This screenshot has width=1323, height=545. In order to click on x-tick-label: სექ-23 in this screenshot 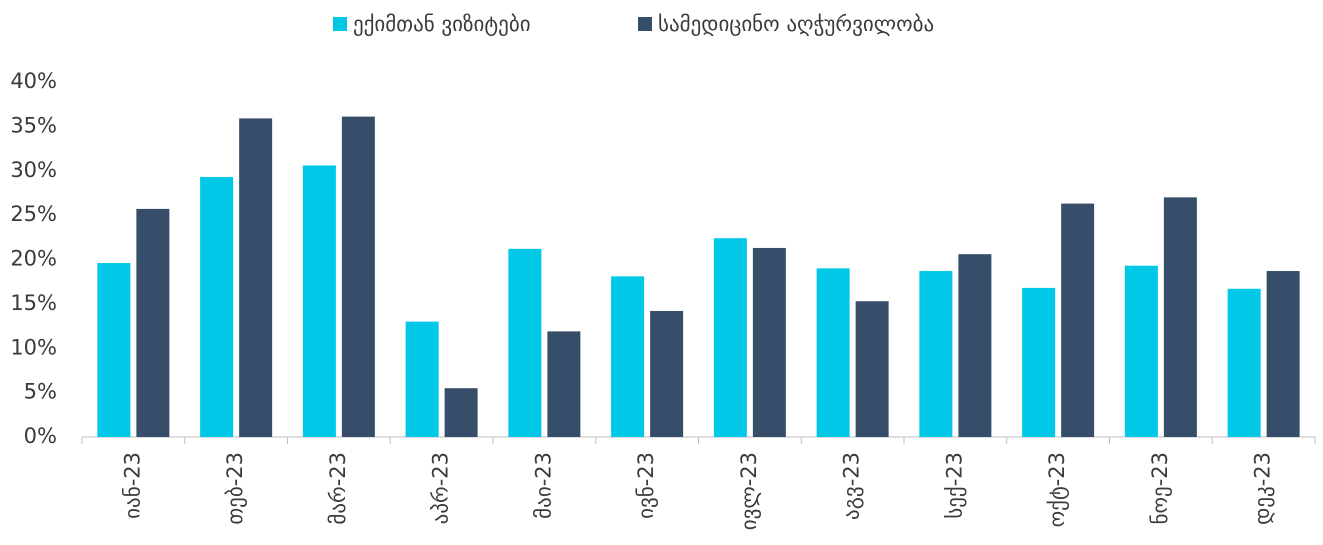, I will do `click(954, 485)`.